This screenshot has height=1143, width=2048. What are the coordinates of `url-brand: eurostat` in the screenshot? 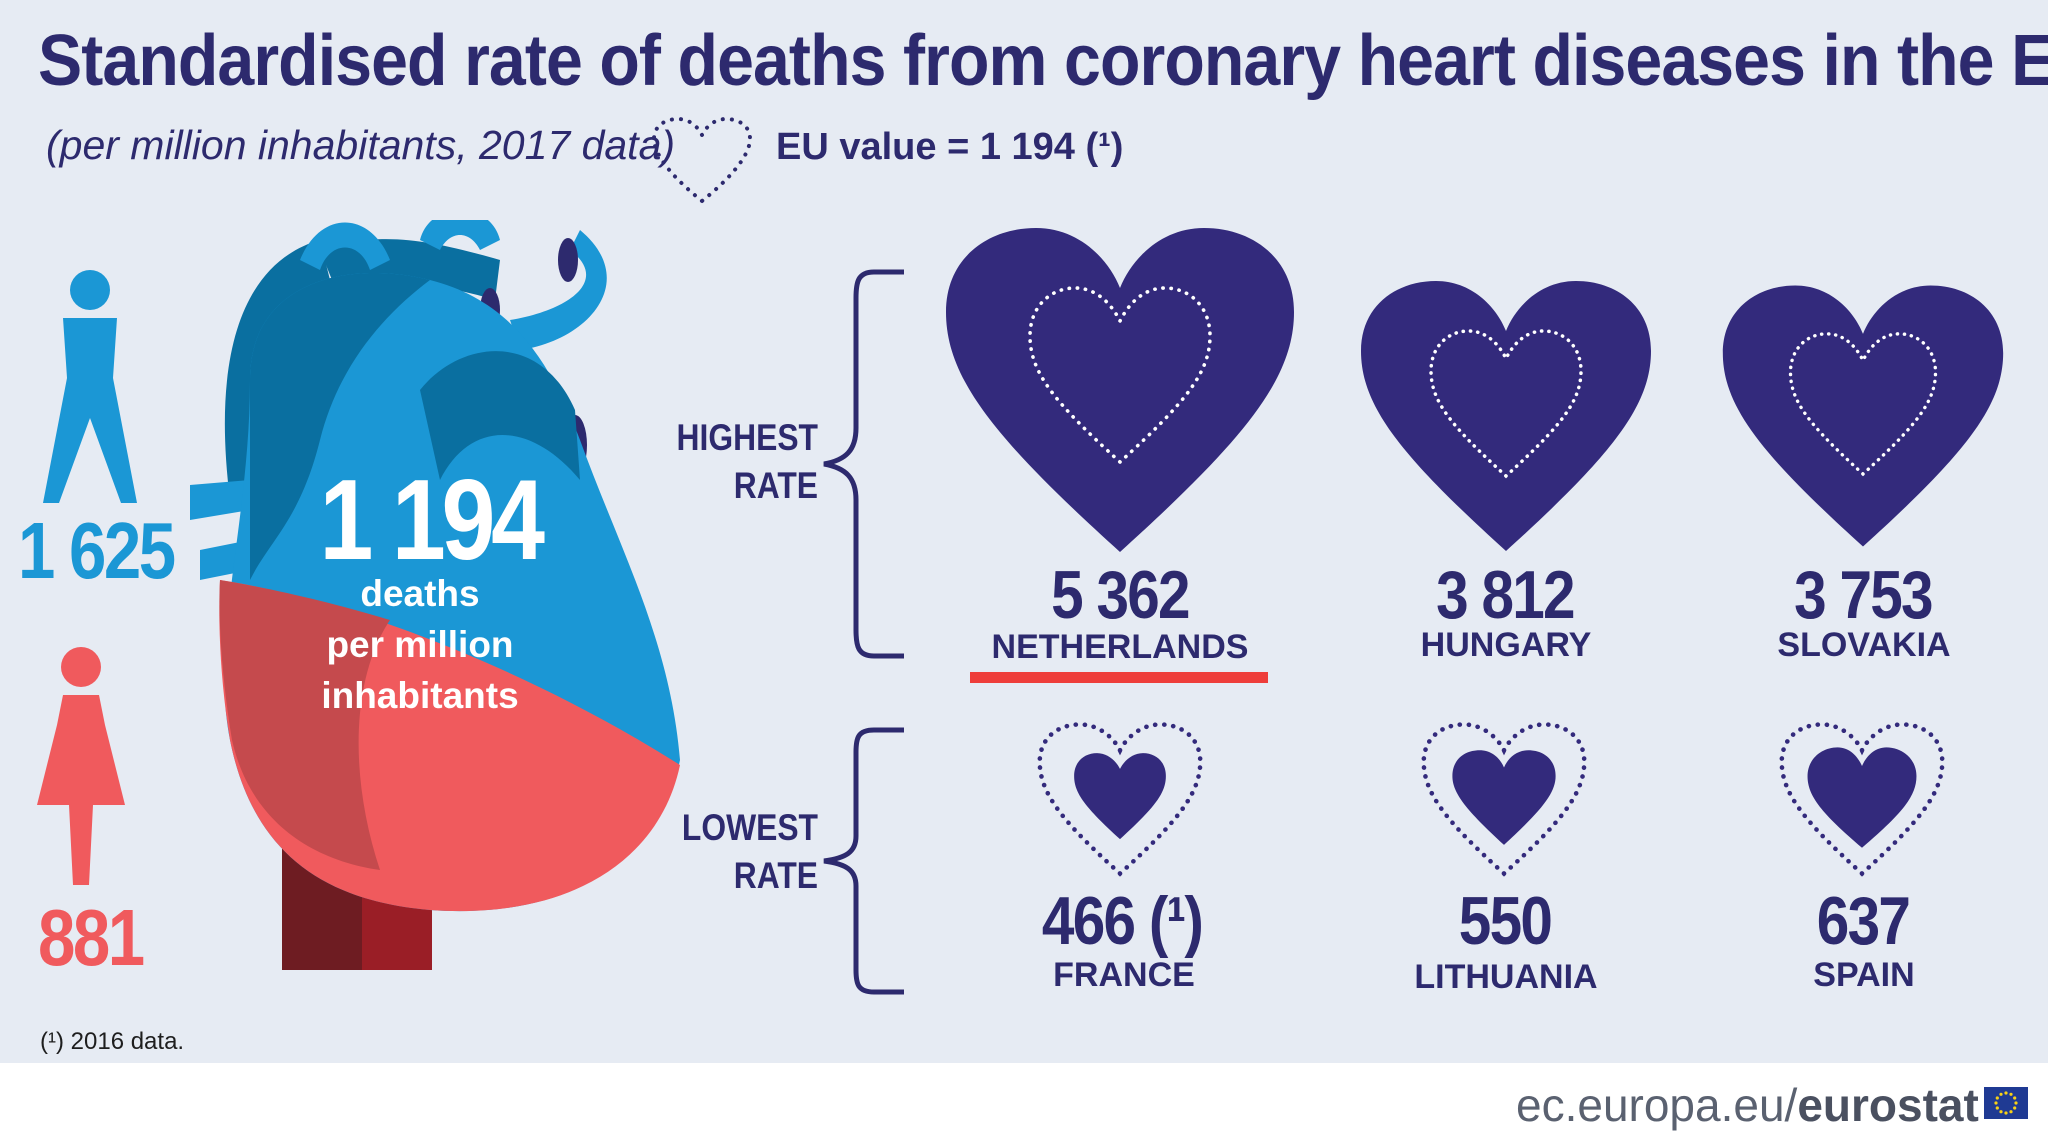 It's located at (1888, 1105).